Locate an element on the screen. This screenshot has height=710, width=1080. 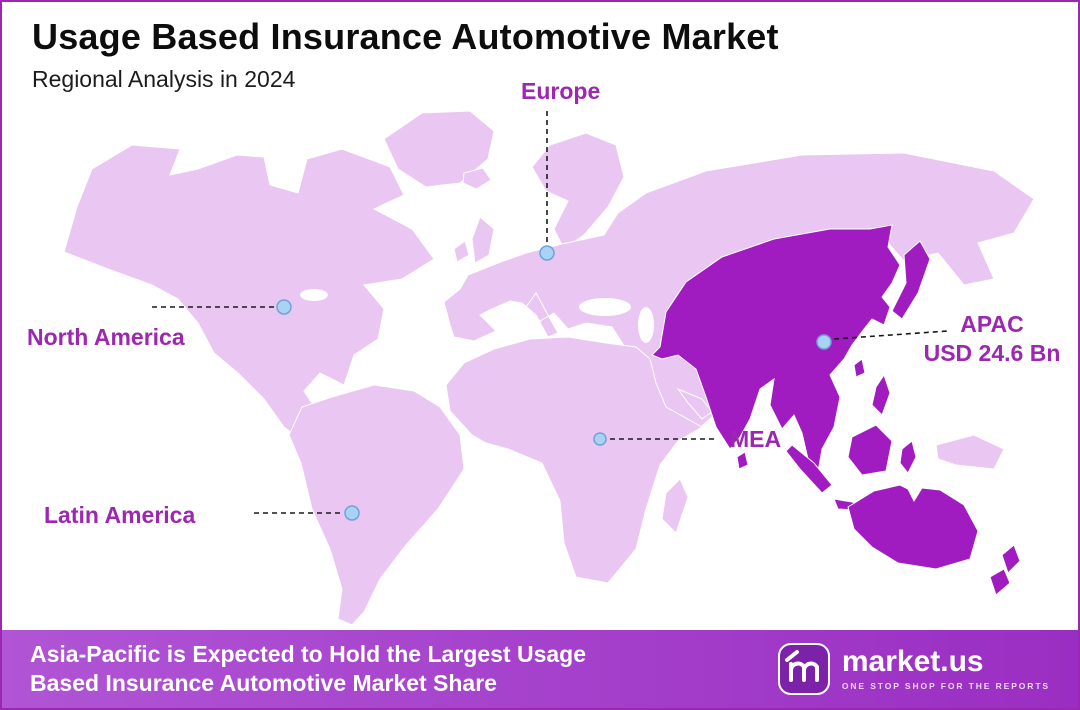
region-apac-mainland is located at coordinates (776, 349).